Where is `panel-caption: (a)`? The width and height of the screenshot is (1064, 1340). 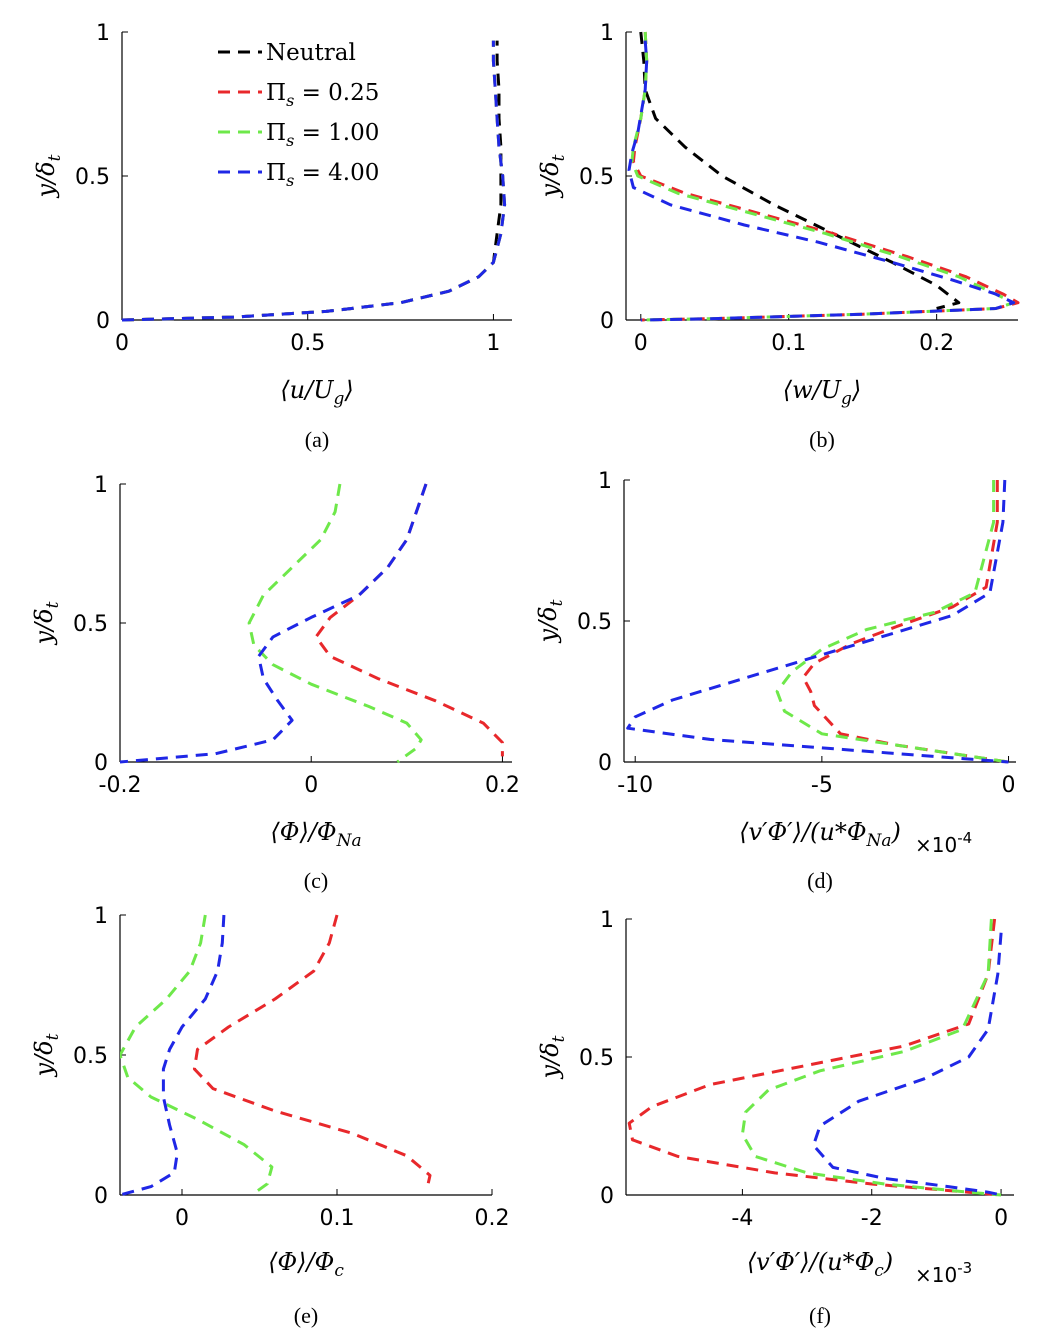 panel-caption: (a) is located at coordinates (317, 439).